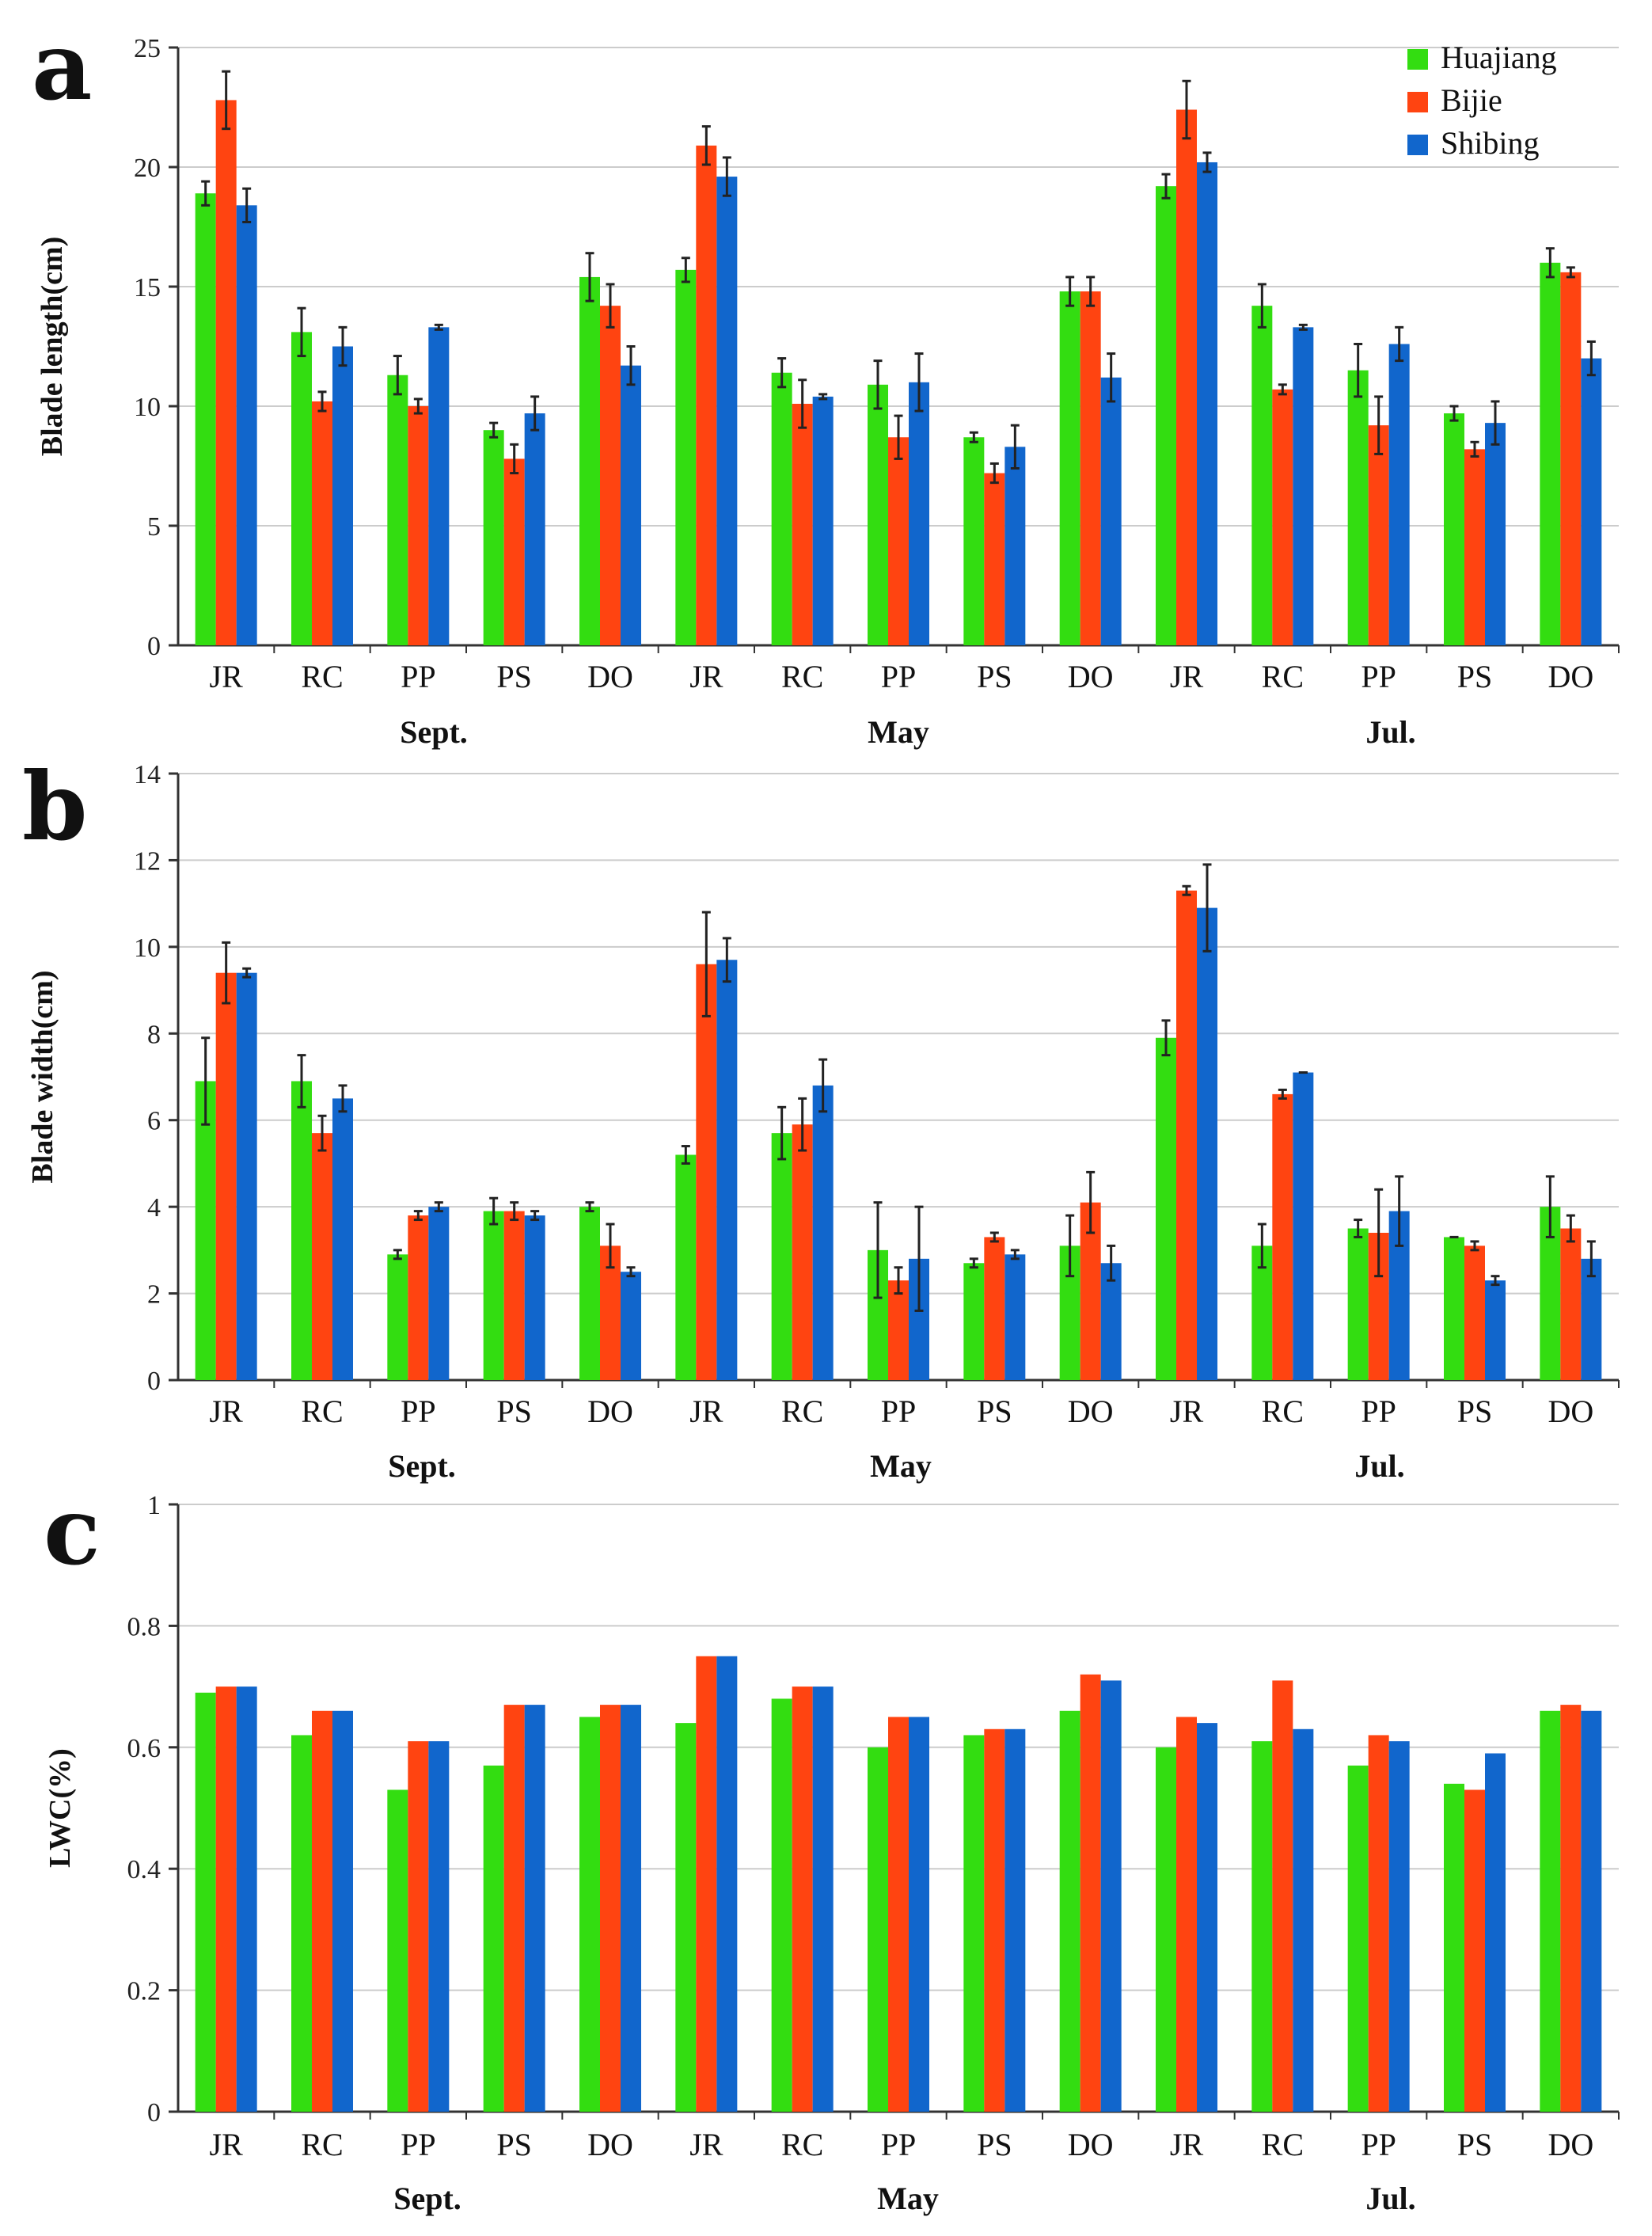 The image size is (1652, 2236). Describe the element at coordinates (53, 347) in the screenshot. I see `y-axis-label: Blade length(cm)` at that location.